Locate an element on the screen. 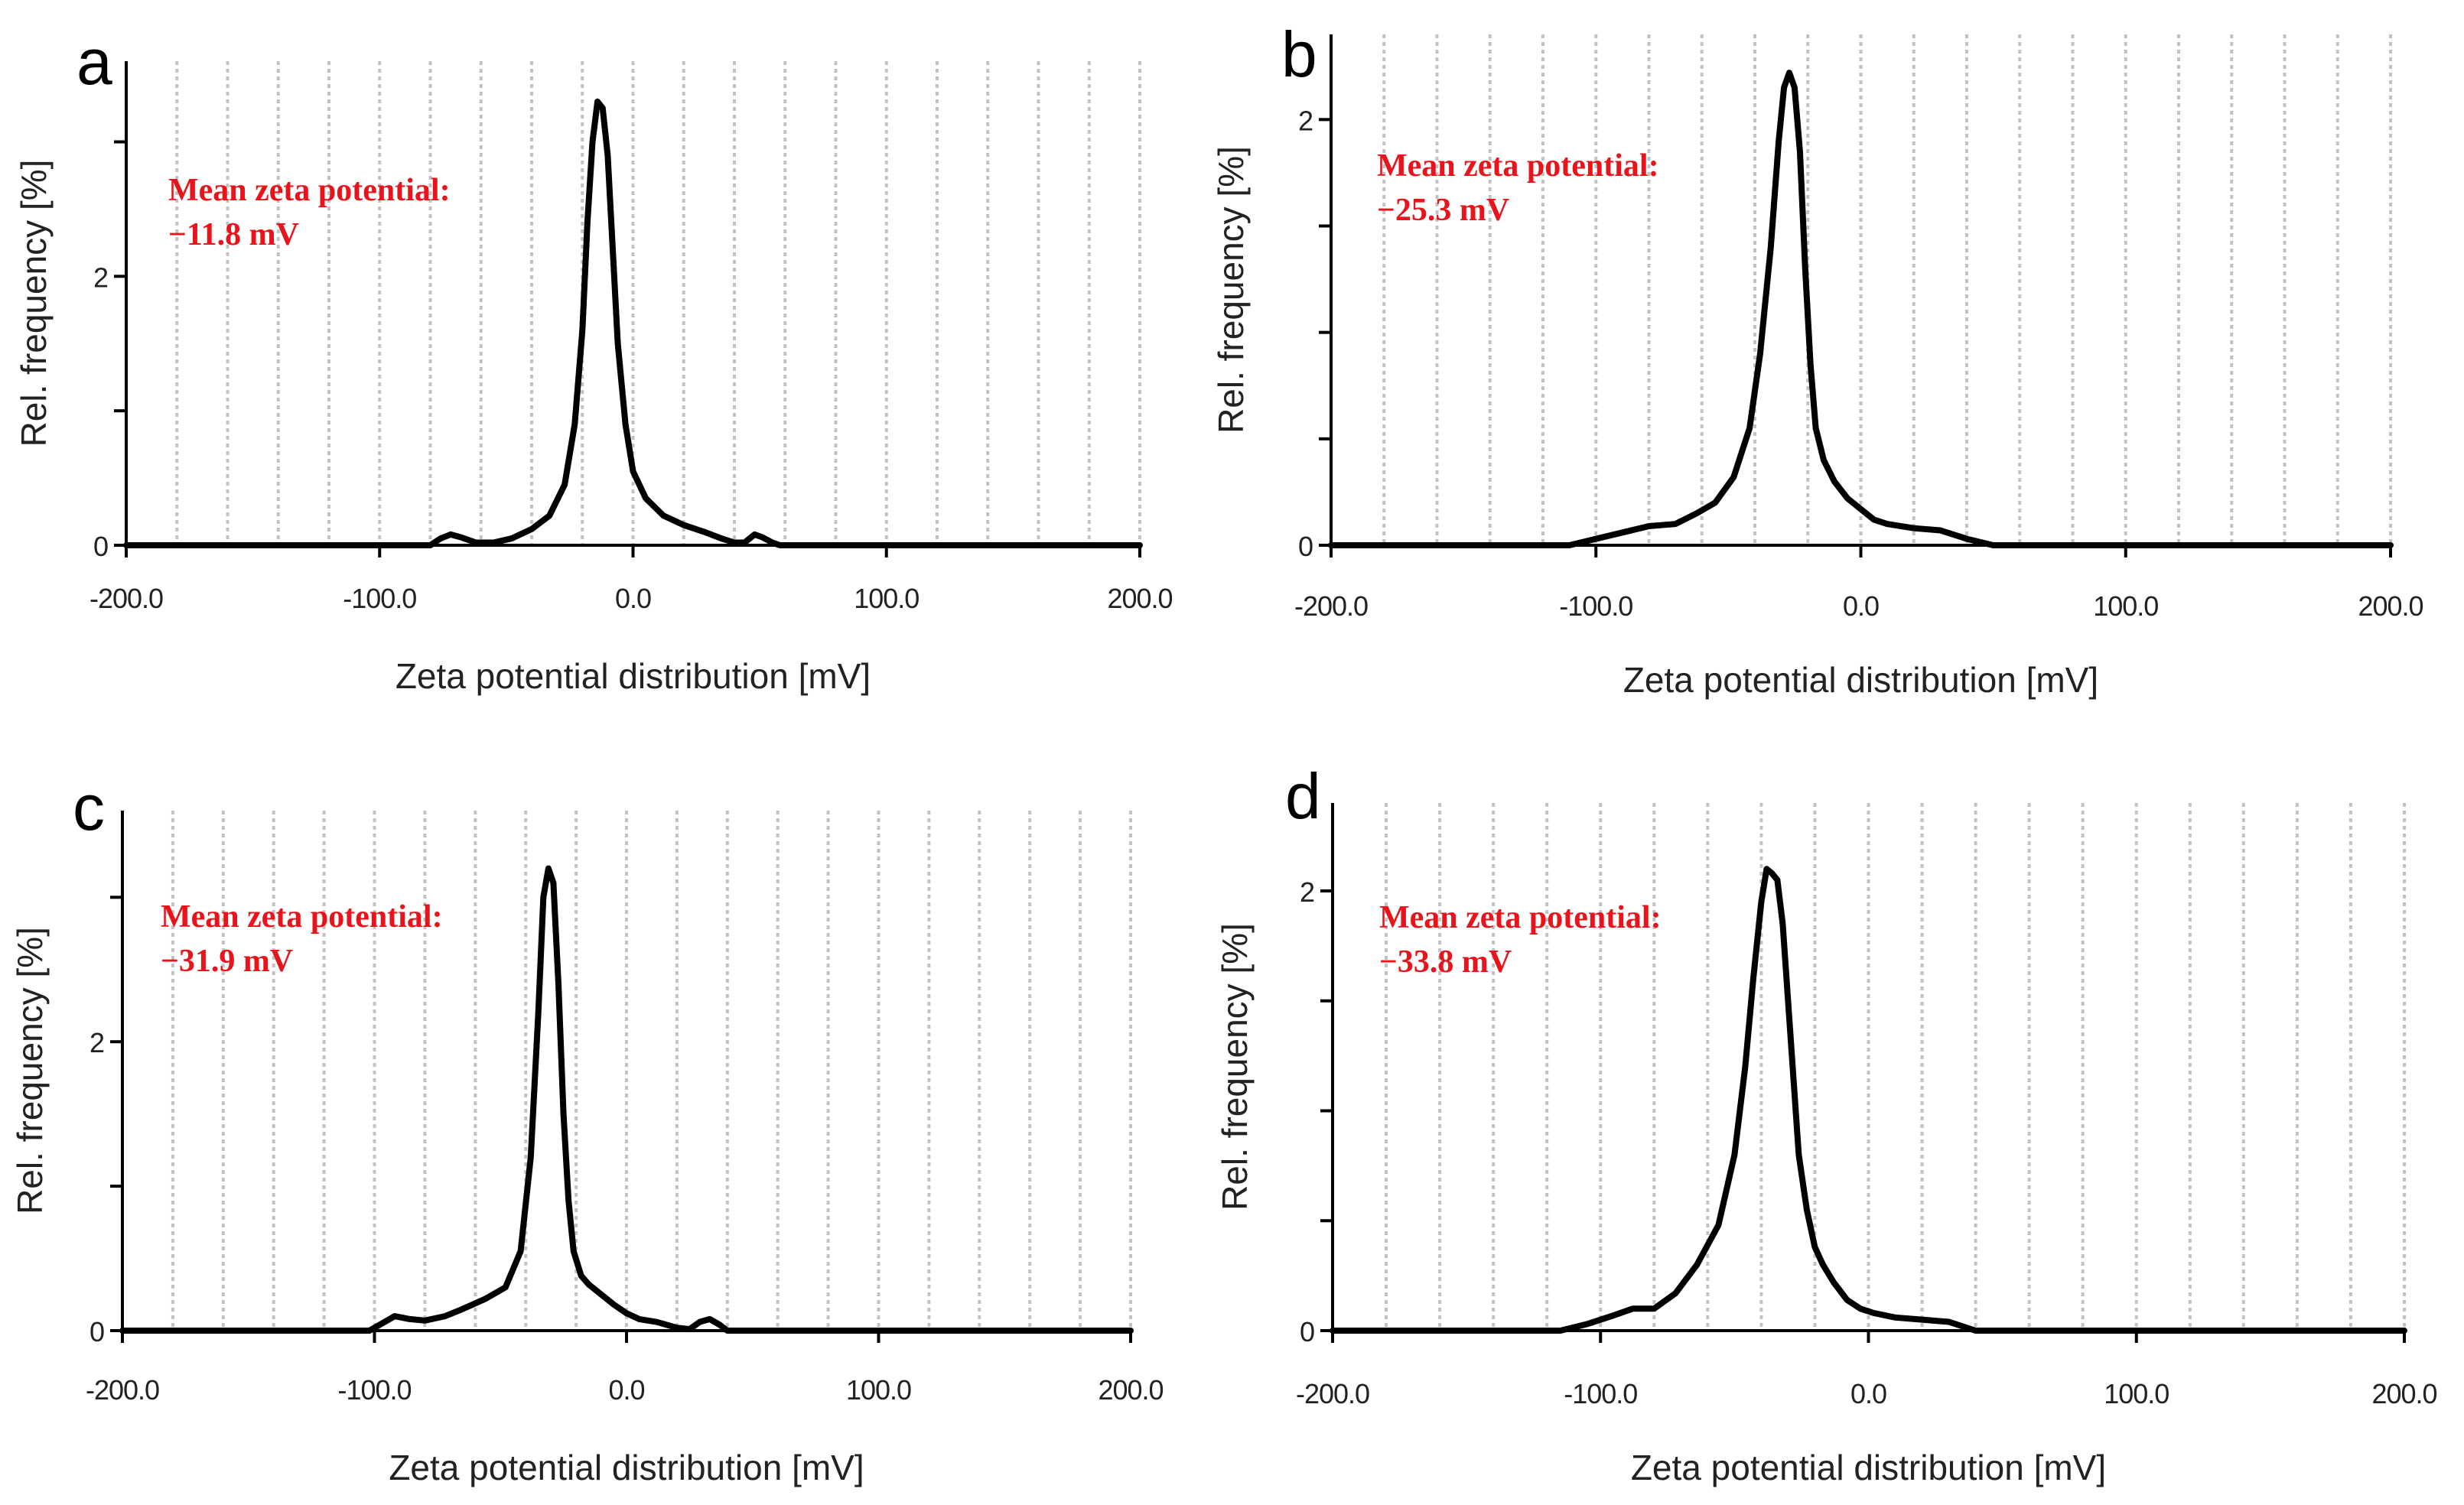 This screenshot has height=1505, width=2464. panel-letter: a is located at coordinates (94, 62).